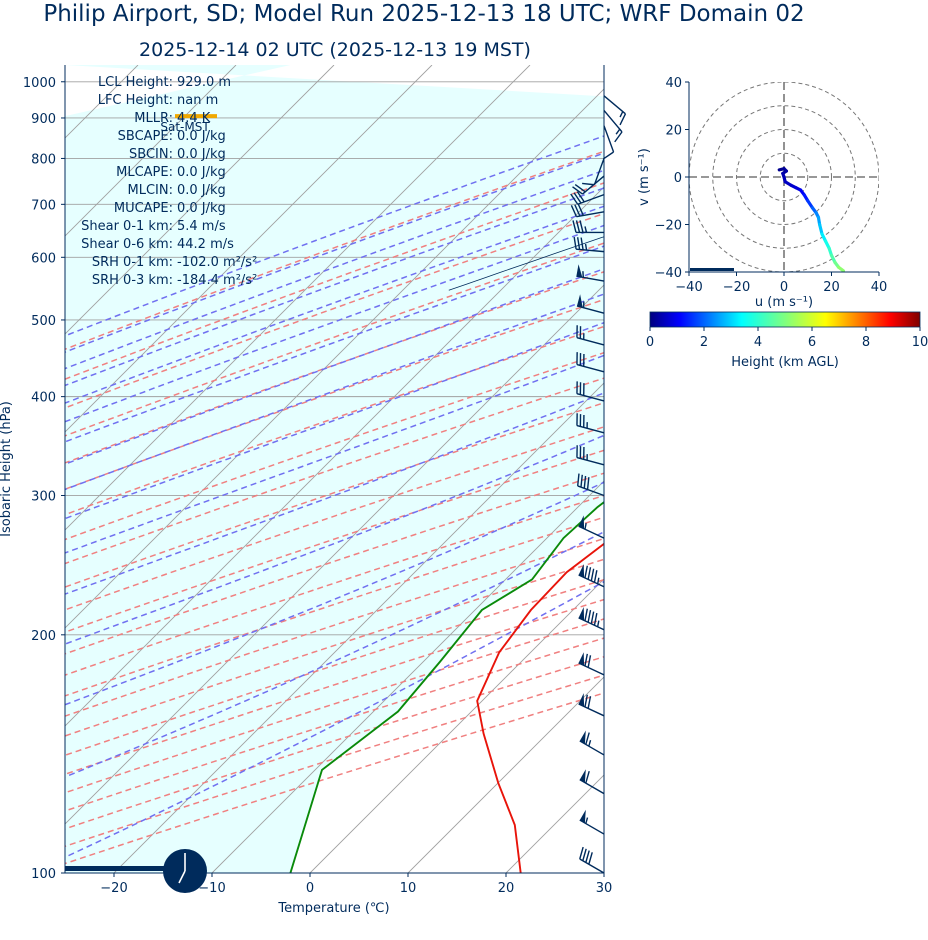 This screenshot has height=940, width=928. I want to click on y-tick-label: 900, so click(43, 119).